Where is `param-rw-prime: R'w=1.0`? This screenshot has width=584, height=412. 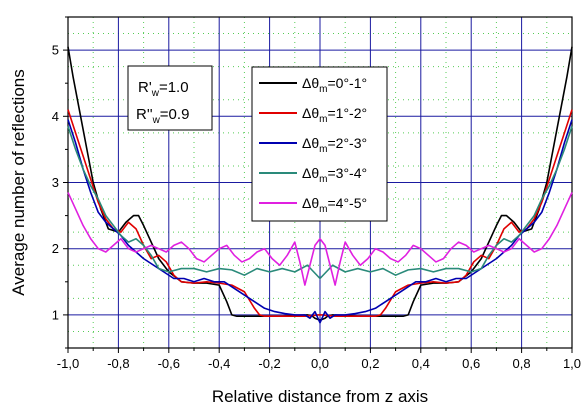
param-rw-prime: R'w=1.0 is located at coordinates (163, 89).